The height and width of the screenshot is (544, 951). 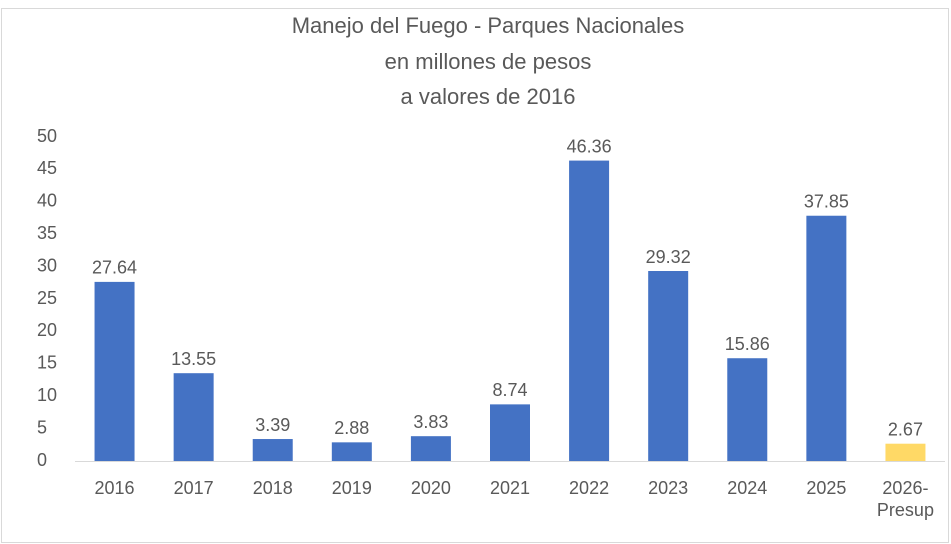 I want to click on data-label: 46.36, so click(x=589, y=146).